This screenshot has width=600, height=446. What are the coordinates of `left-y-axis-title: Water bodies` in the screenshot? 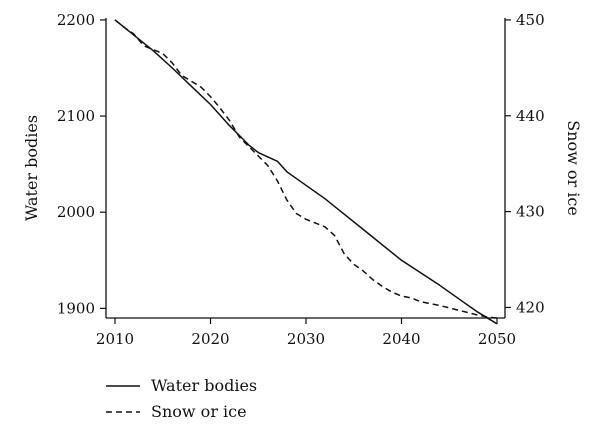 It's located at (31, 168).